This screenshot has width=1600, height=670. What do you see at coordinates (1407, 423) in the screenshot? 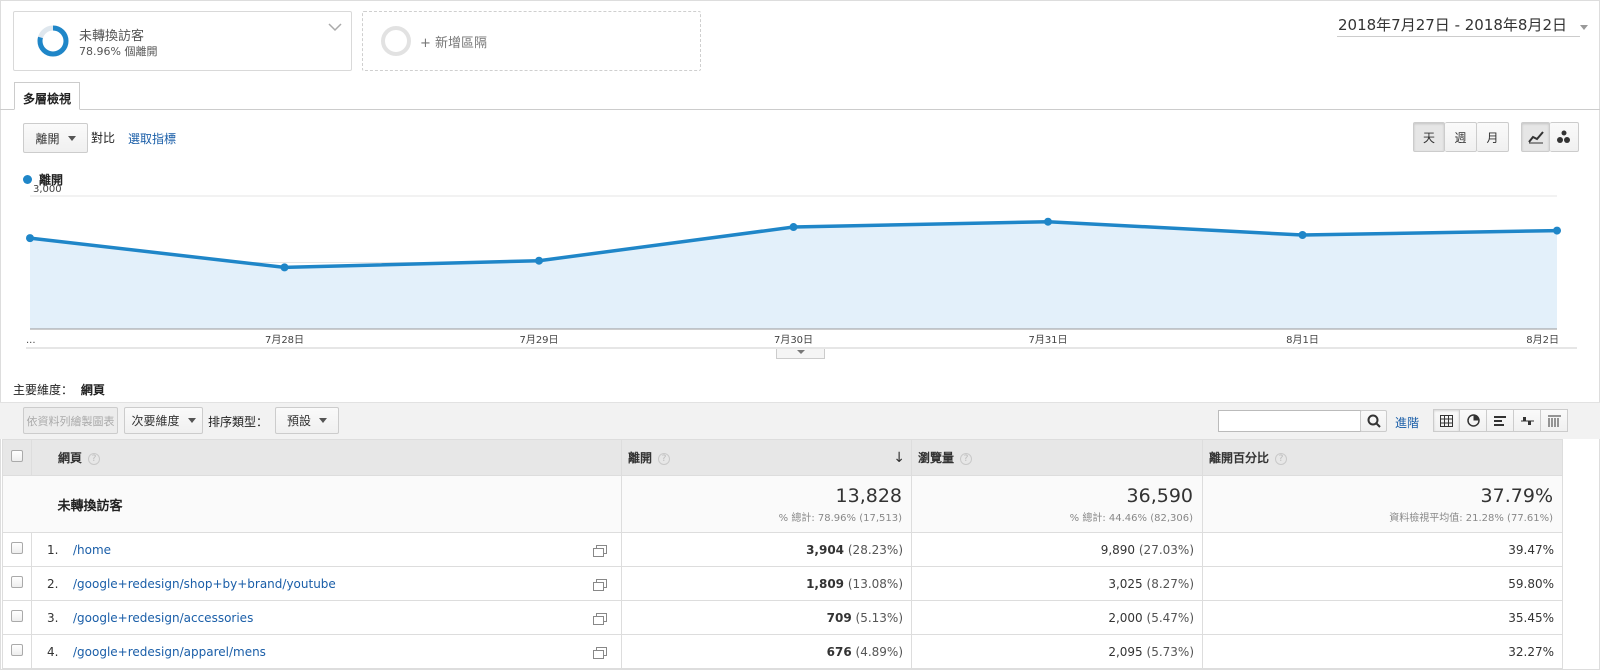
I see `advanced-filter-link: 進階` at bounding box center [1407, 423].